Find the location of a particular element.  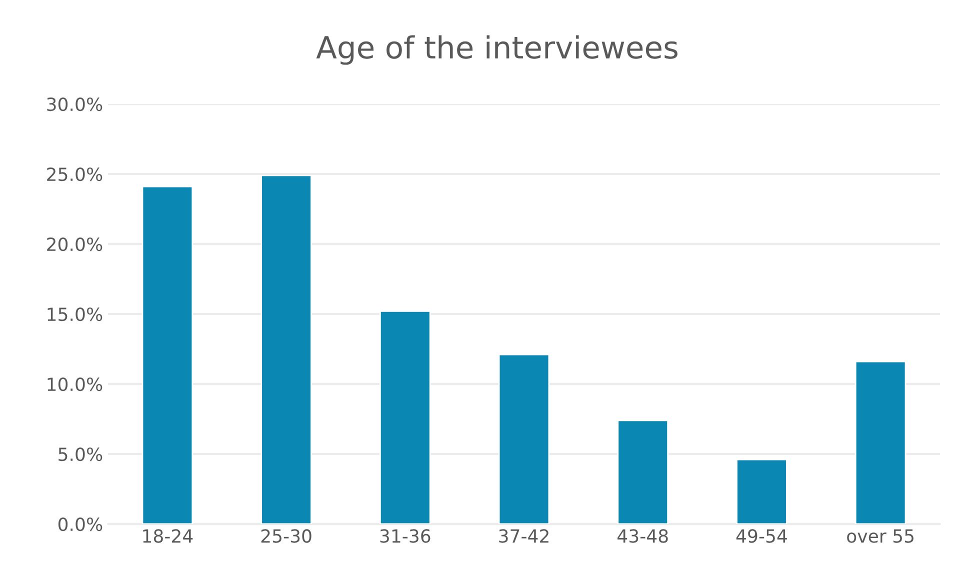

x-tick-label: 37-42 is located at coordinates (523, 536).